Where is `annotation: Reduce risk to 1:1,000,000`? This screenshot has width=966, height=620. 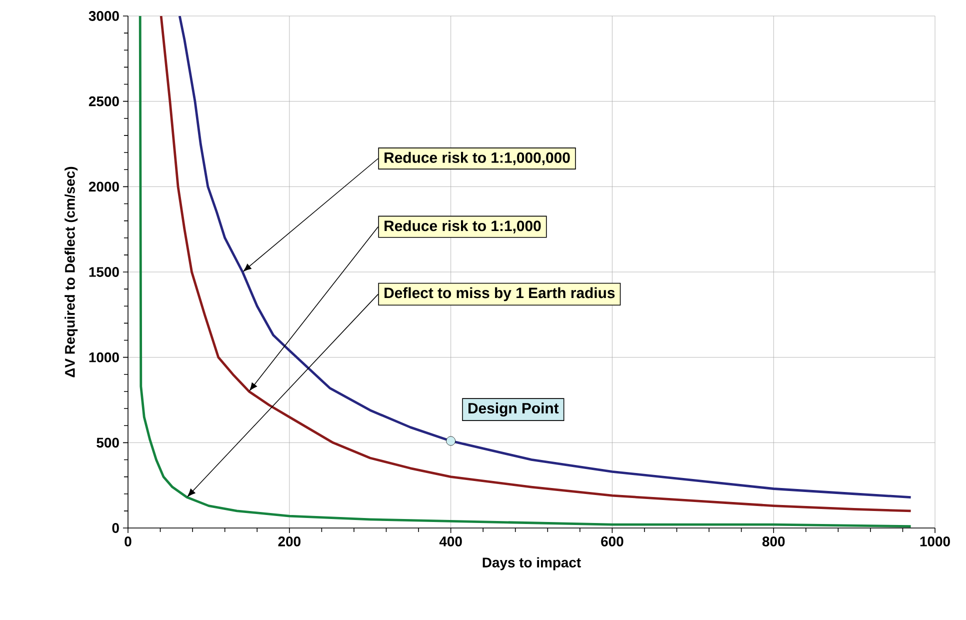 annotation: Reduce risk to 1:1,000,000 is located at coordinates (477, 159).